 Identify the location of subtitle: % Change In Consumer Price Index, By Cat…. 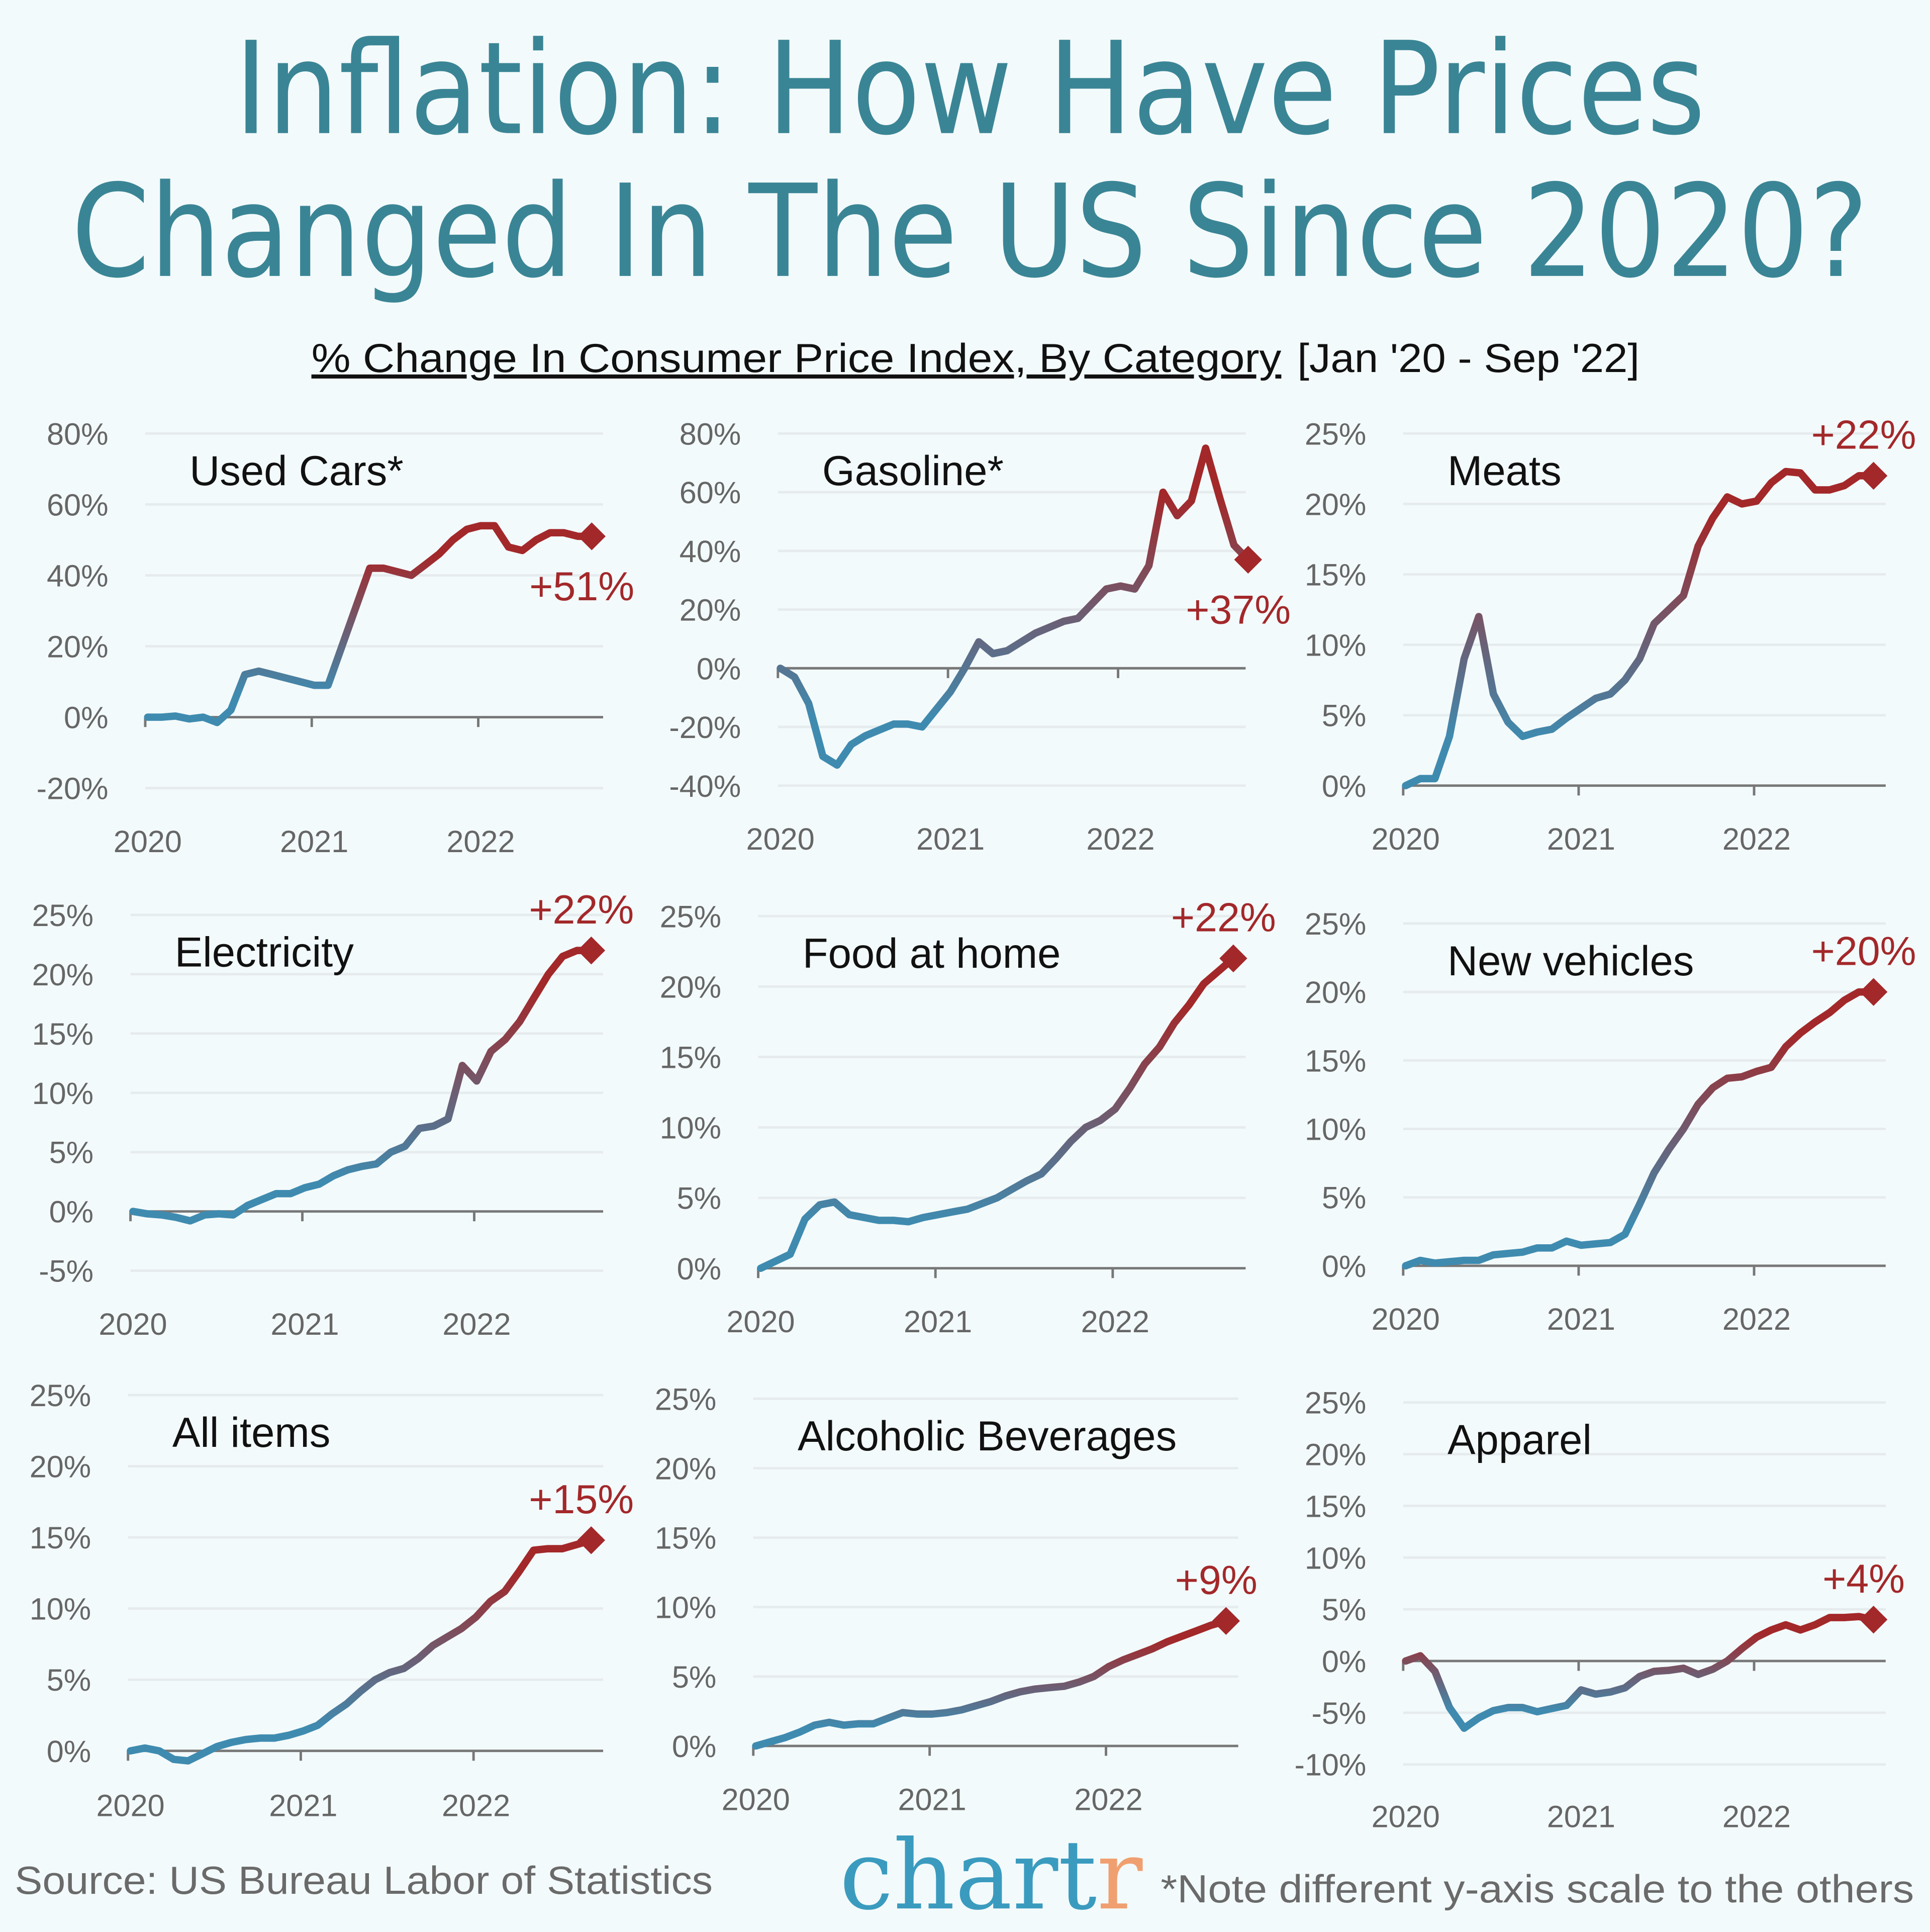
(797, 358).